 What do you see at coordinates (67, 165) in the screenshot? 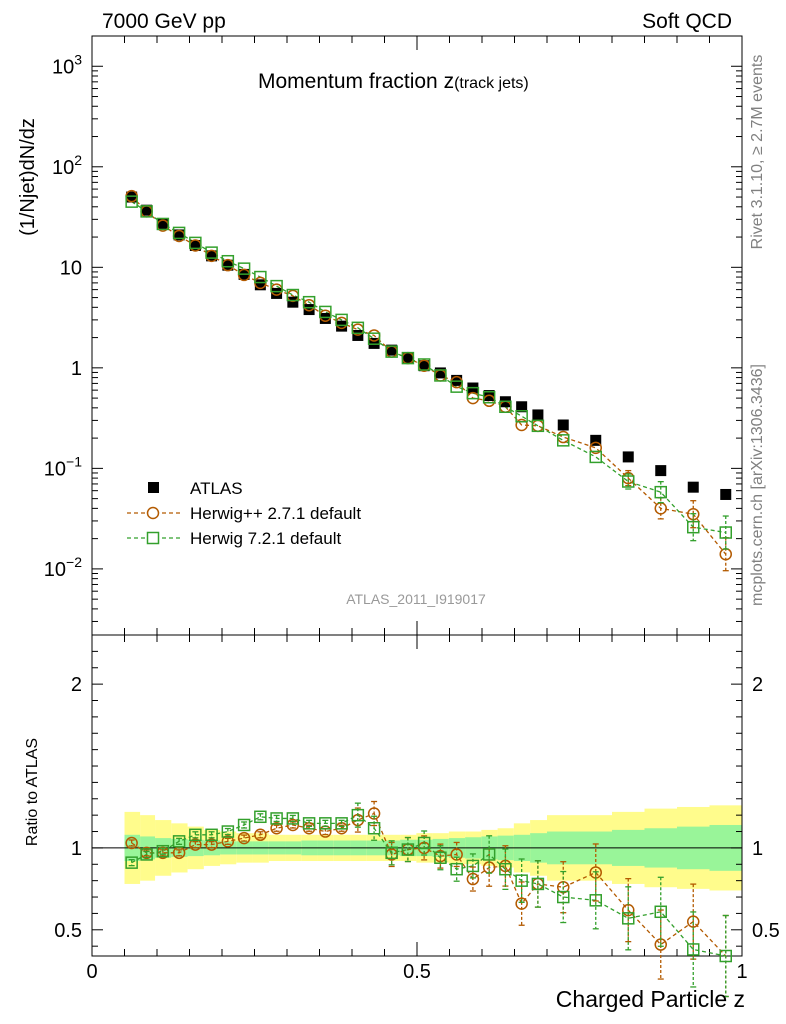
I see `y-tick-label: 10²` at bounding box center [67, 165].